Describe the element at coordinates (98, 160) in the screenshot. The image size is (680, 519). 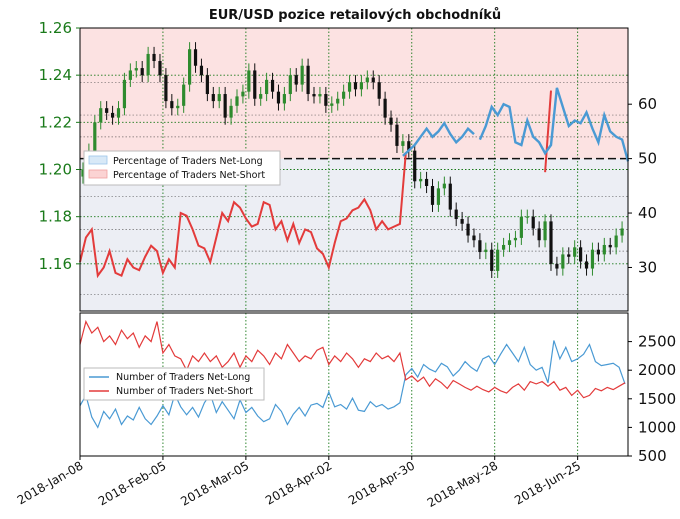
I see `net-long-swatch` at that location.